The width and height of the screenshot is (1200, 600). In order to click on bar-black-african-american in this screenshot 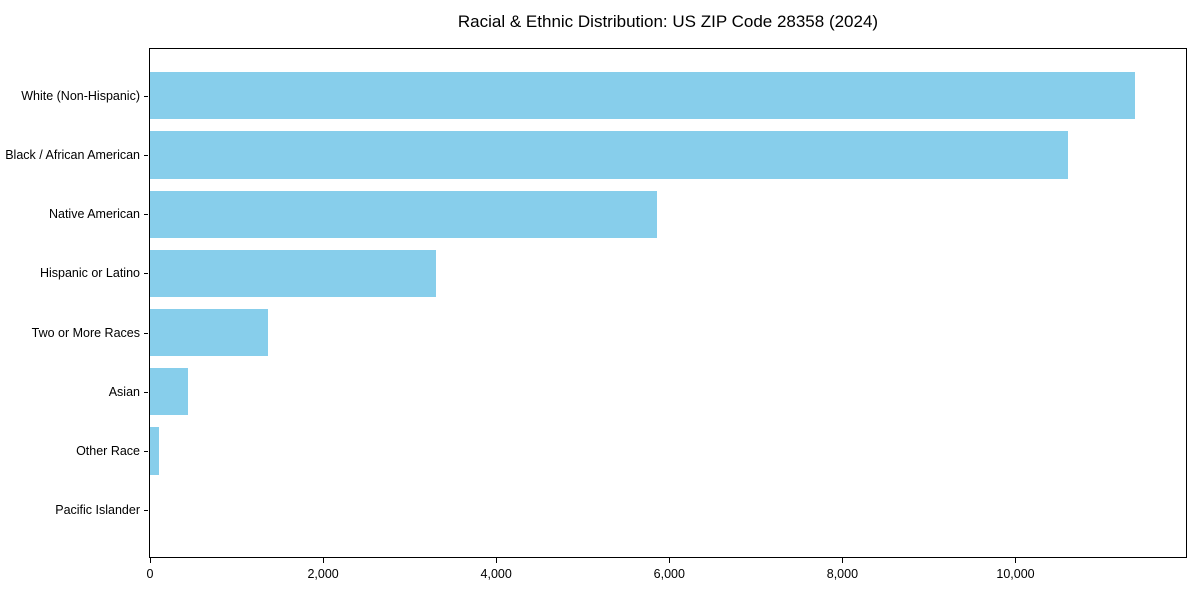, I will do `click(609, 155)`.